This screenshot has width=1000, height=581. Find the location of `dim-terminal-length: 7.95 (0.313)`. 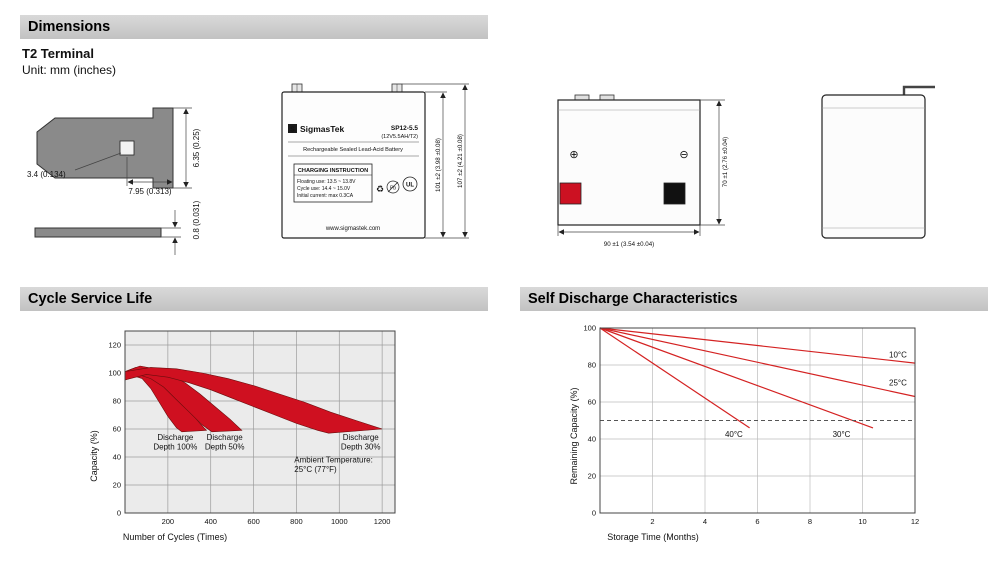

dim-terminal-length: 7.95 (0.313) is located at coordinates (149, 191).